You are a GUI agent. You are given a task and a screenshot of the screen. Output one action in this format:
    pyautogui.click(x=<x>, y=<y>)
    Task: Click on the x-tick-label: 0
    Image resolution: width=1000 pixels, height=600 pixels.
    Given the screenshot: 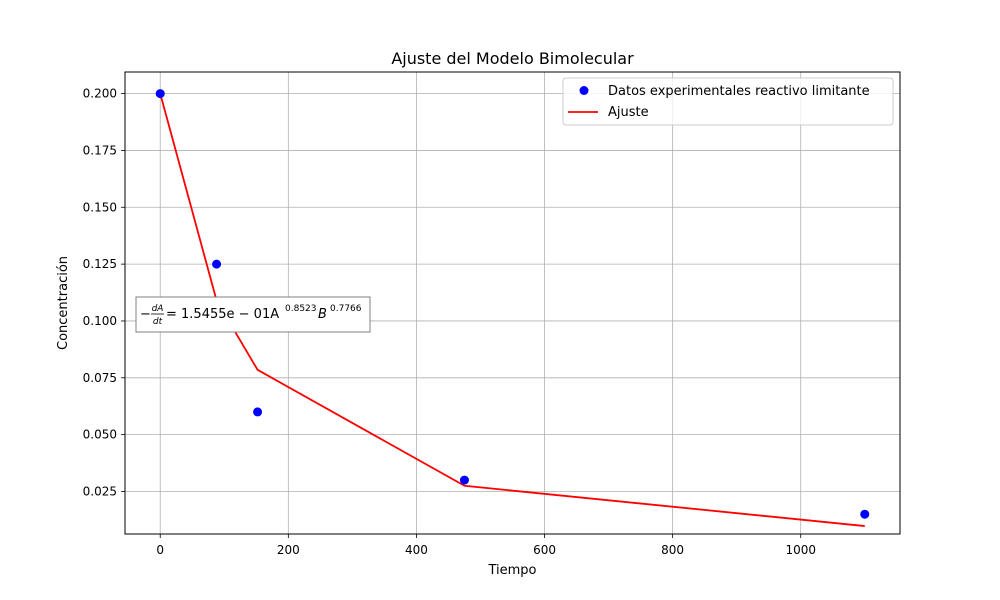 What is the action you would take?
    pyautogui.click(x=160, y=550)
    